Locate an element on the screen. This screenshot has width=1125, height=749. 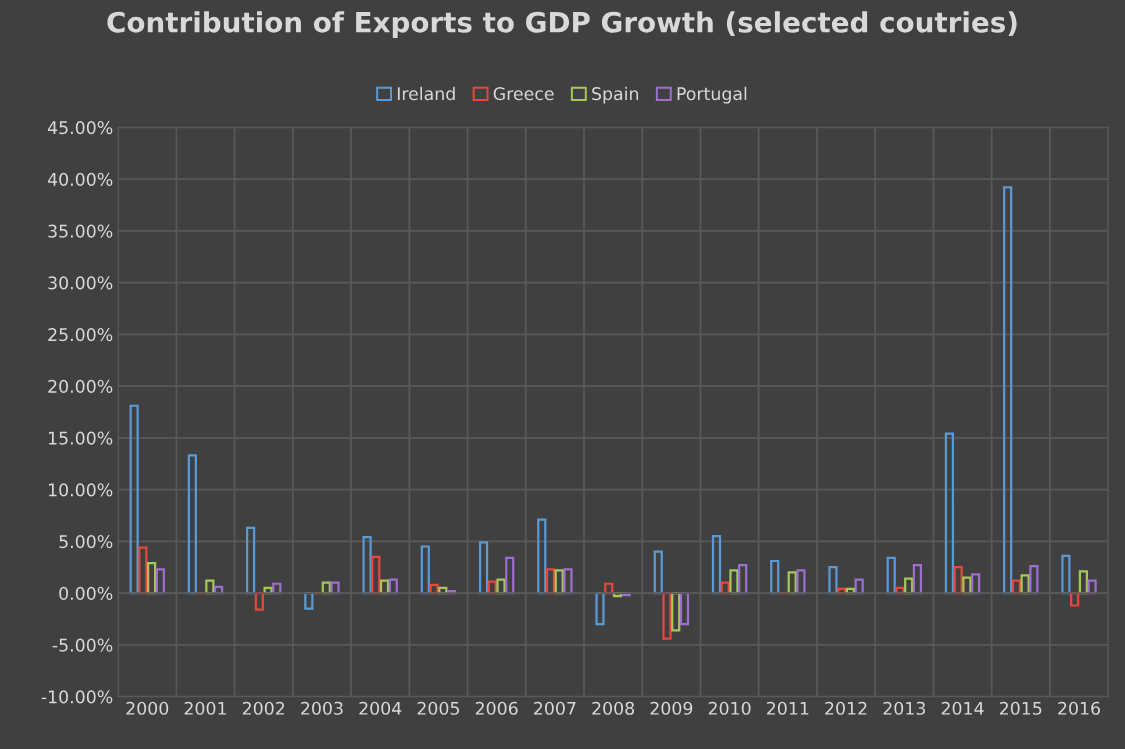
x-tick-label: 2010 is located at coordinates (729, 708).